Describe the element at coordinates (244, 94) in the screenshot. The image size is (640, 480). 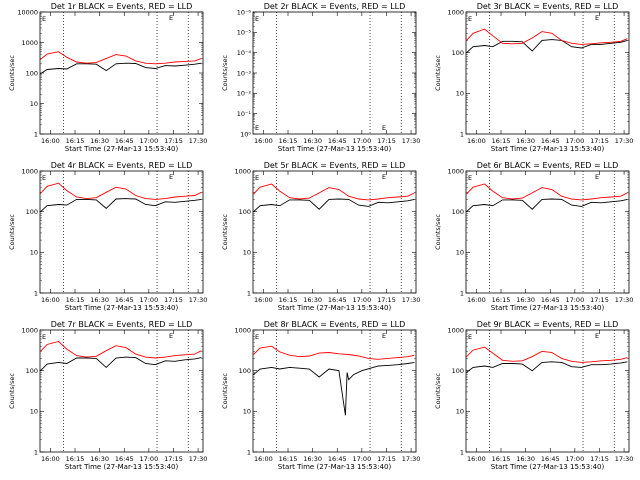
I see `y-tick-label: 10⁻²` at that location.